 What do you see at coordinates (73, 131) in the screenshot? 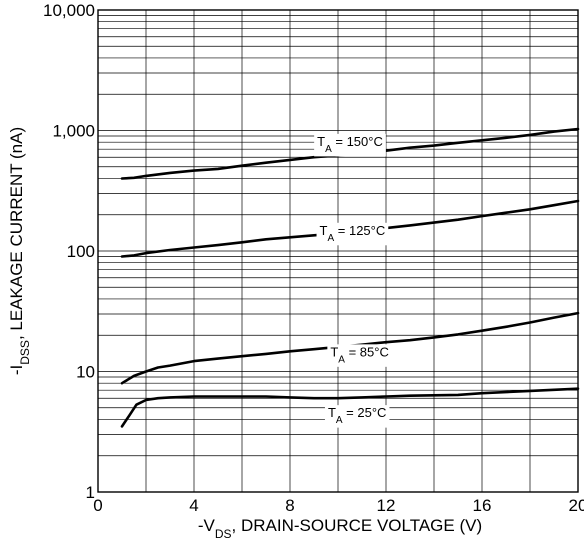
I see `y-tick-label: 1,000` at bounding box center [73, 131].